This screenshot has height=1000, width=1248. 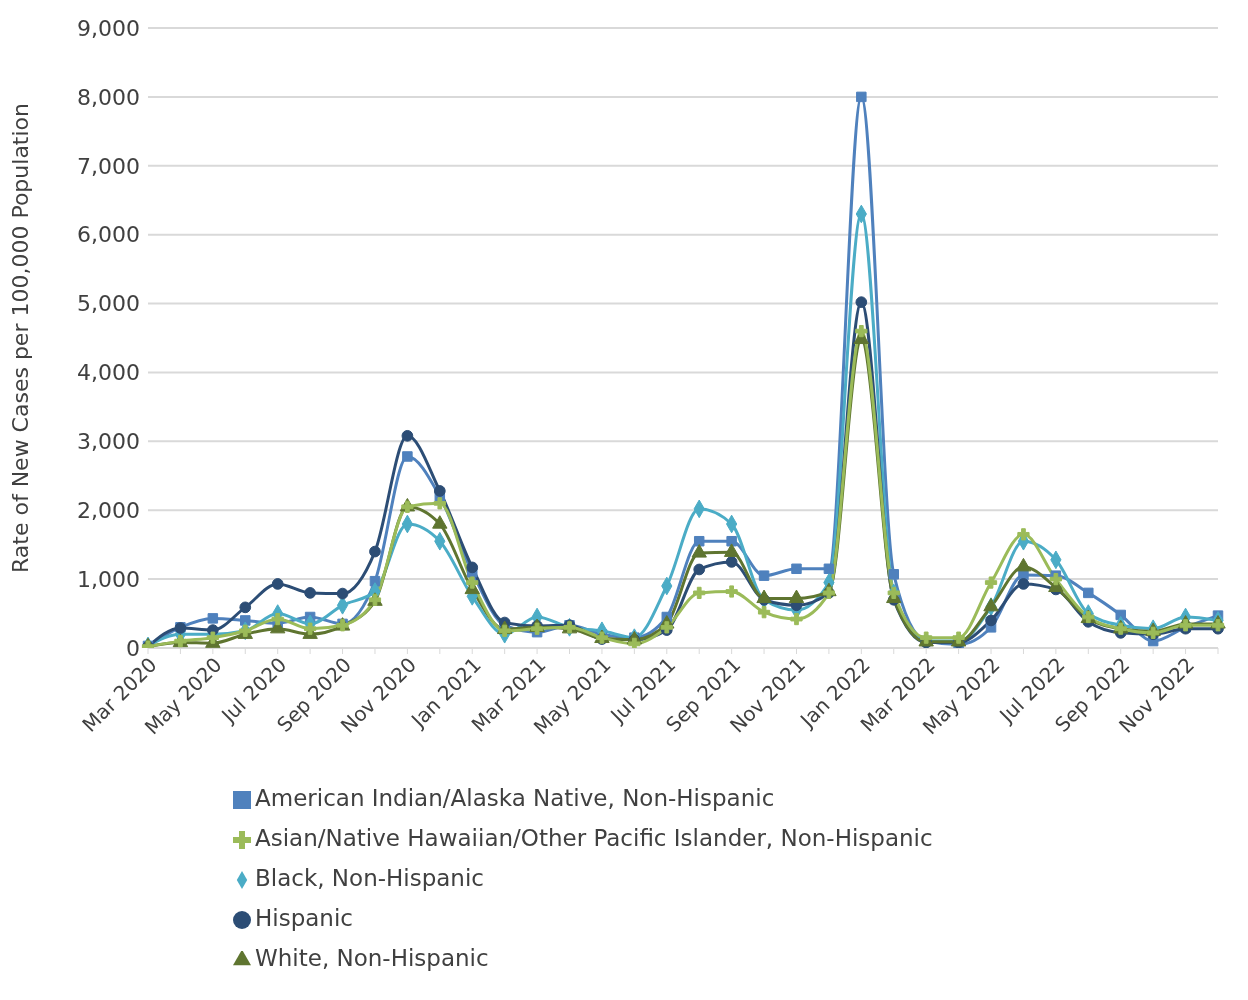 I want to click on y-tick-label: 0, so click(x=133, y=648).